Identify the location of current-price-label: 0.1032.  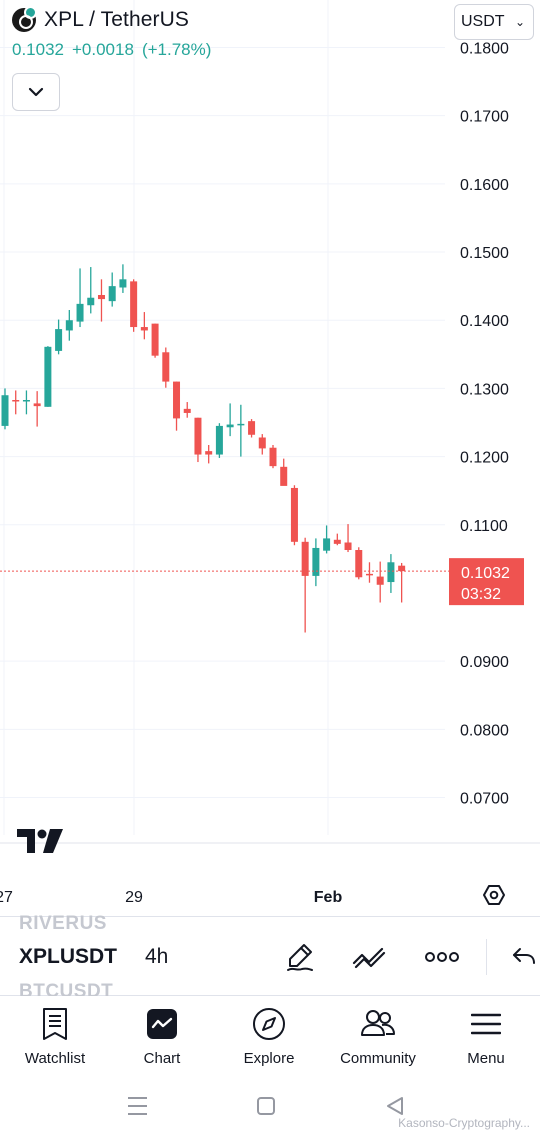
(485, 573).